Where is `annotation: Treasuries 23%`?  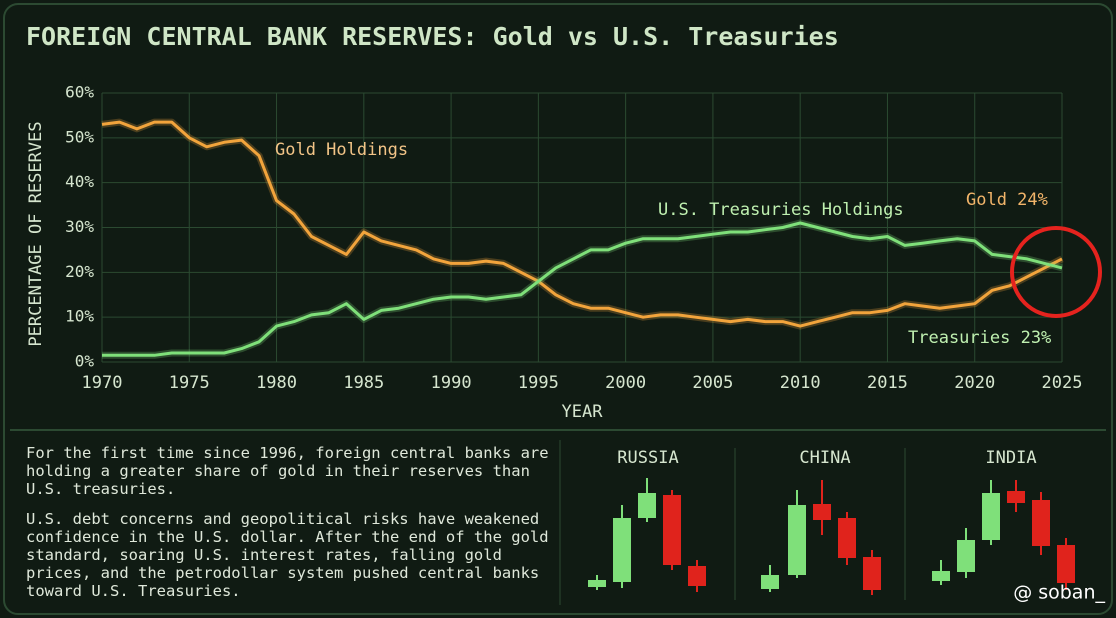 annotation: Treasuries 23% is located at coordinates (979, 338).